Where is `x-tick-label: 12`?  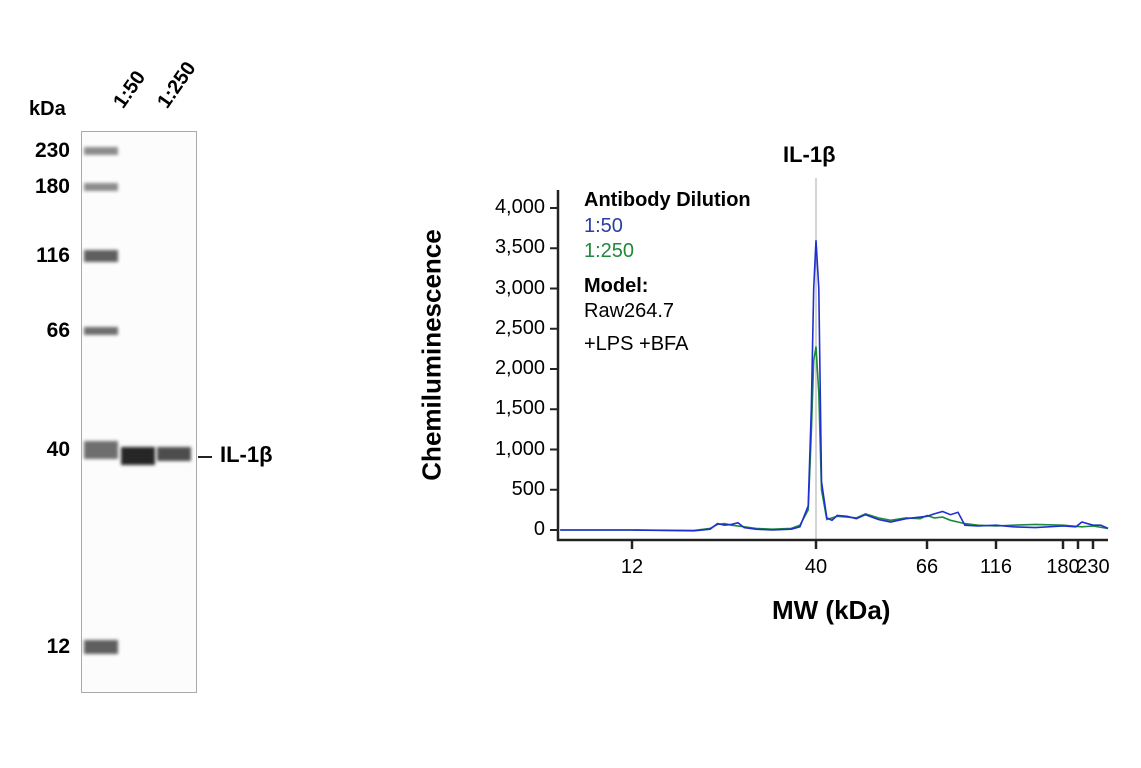 x-tick-label: 12 is located at coordinates (632, 567).